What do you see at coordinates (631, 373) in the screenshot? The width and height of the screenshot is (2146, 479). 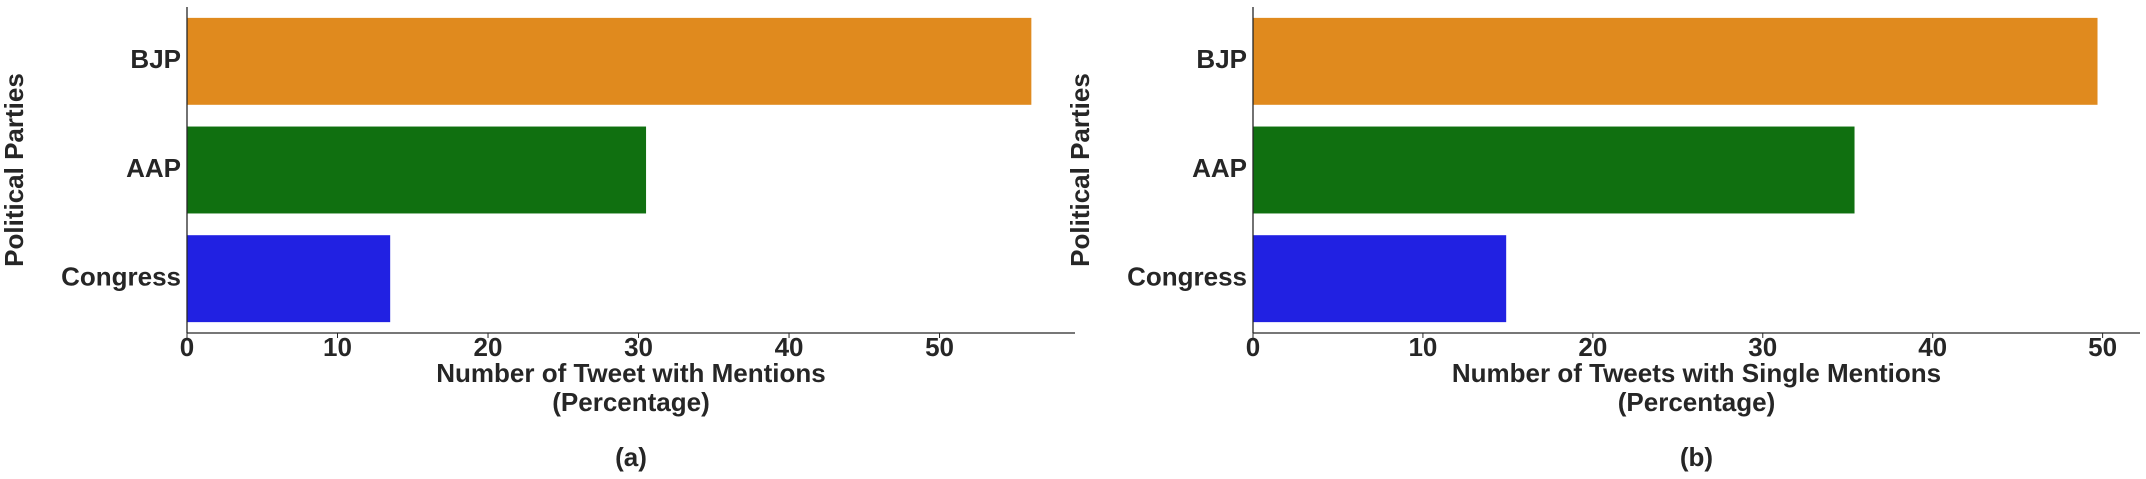 I see `x-axis-label: Number of Tweet with Mentions` at bounding box center [631, 373].